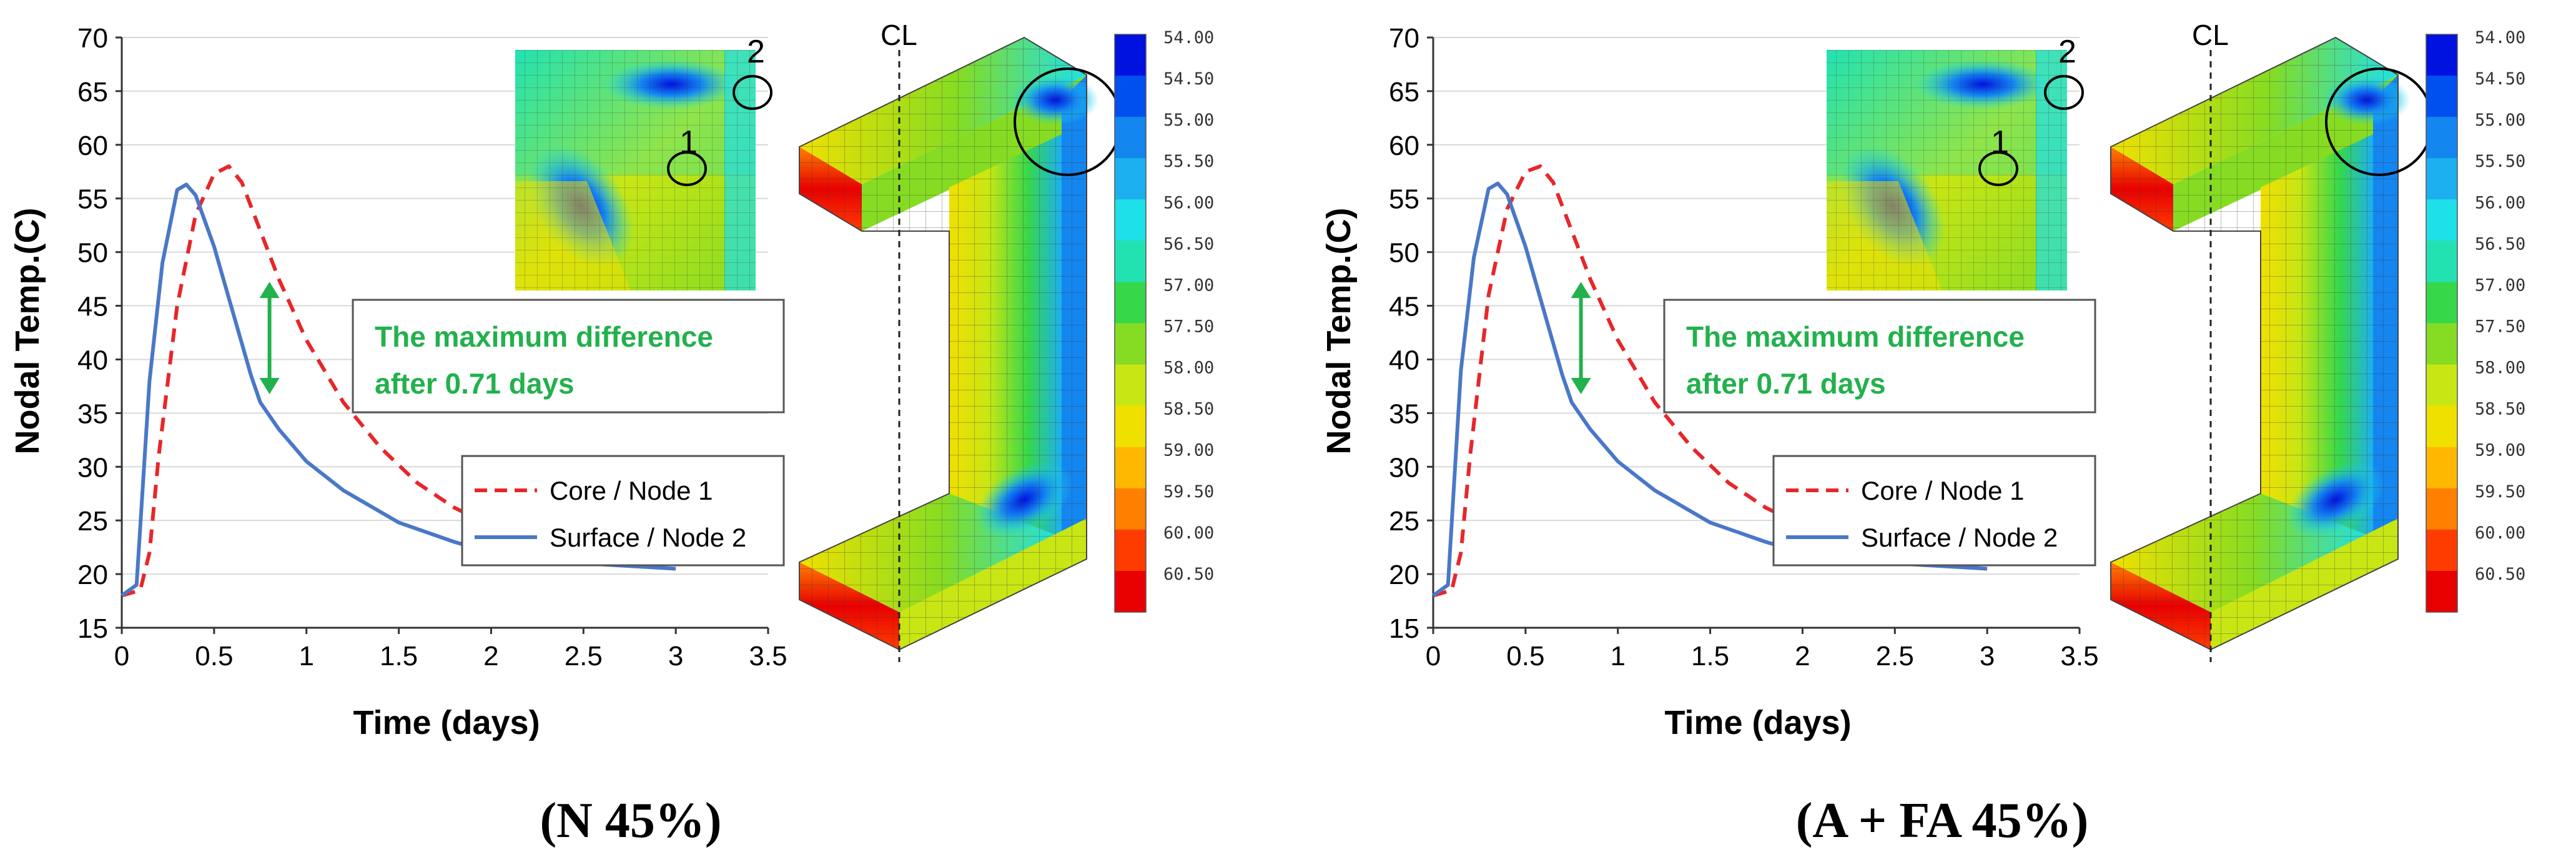 Image resolution: width=2576 pixels, height=857 pixels. Describe the element at coordinates (1404, 199) in the screenshot. I see `y-tick-label: 55` at that location.